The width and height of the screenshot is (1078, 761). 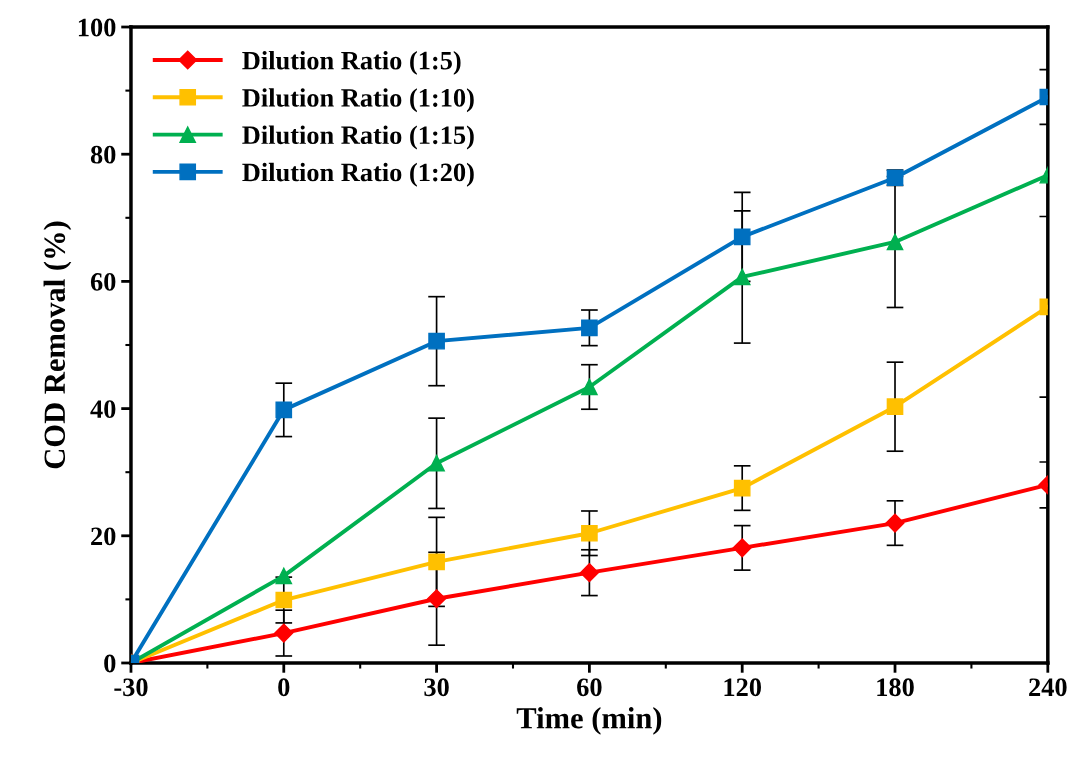 What do you see at coordinates (895, 687) in the screenshot?
I see `x-tick-label: 180` at bounding box center [895, 687].